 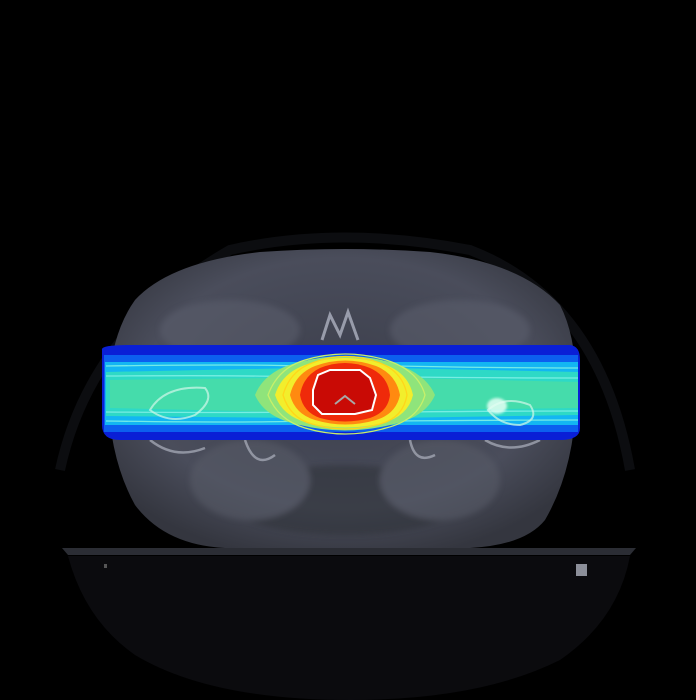 I want to click on table-marker, so click(x=581, y=570).